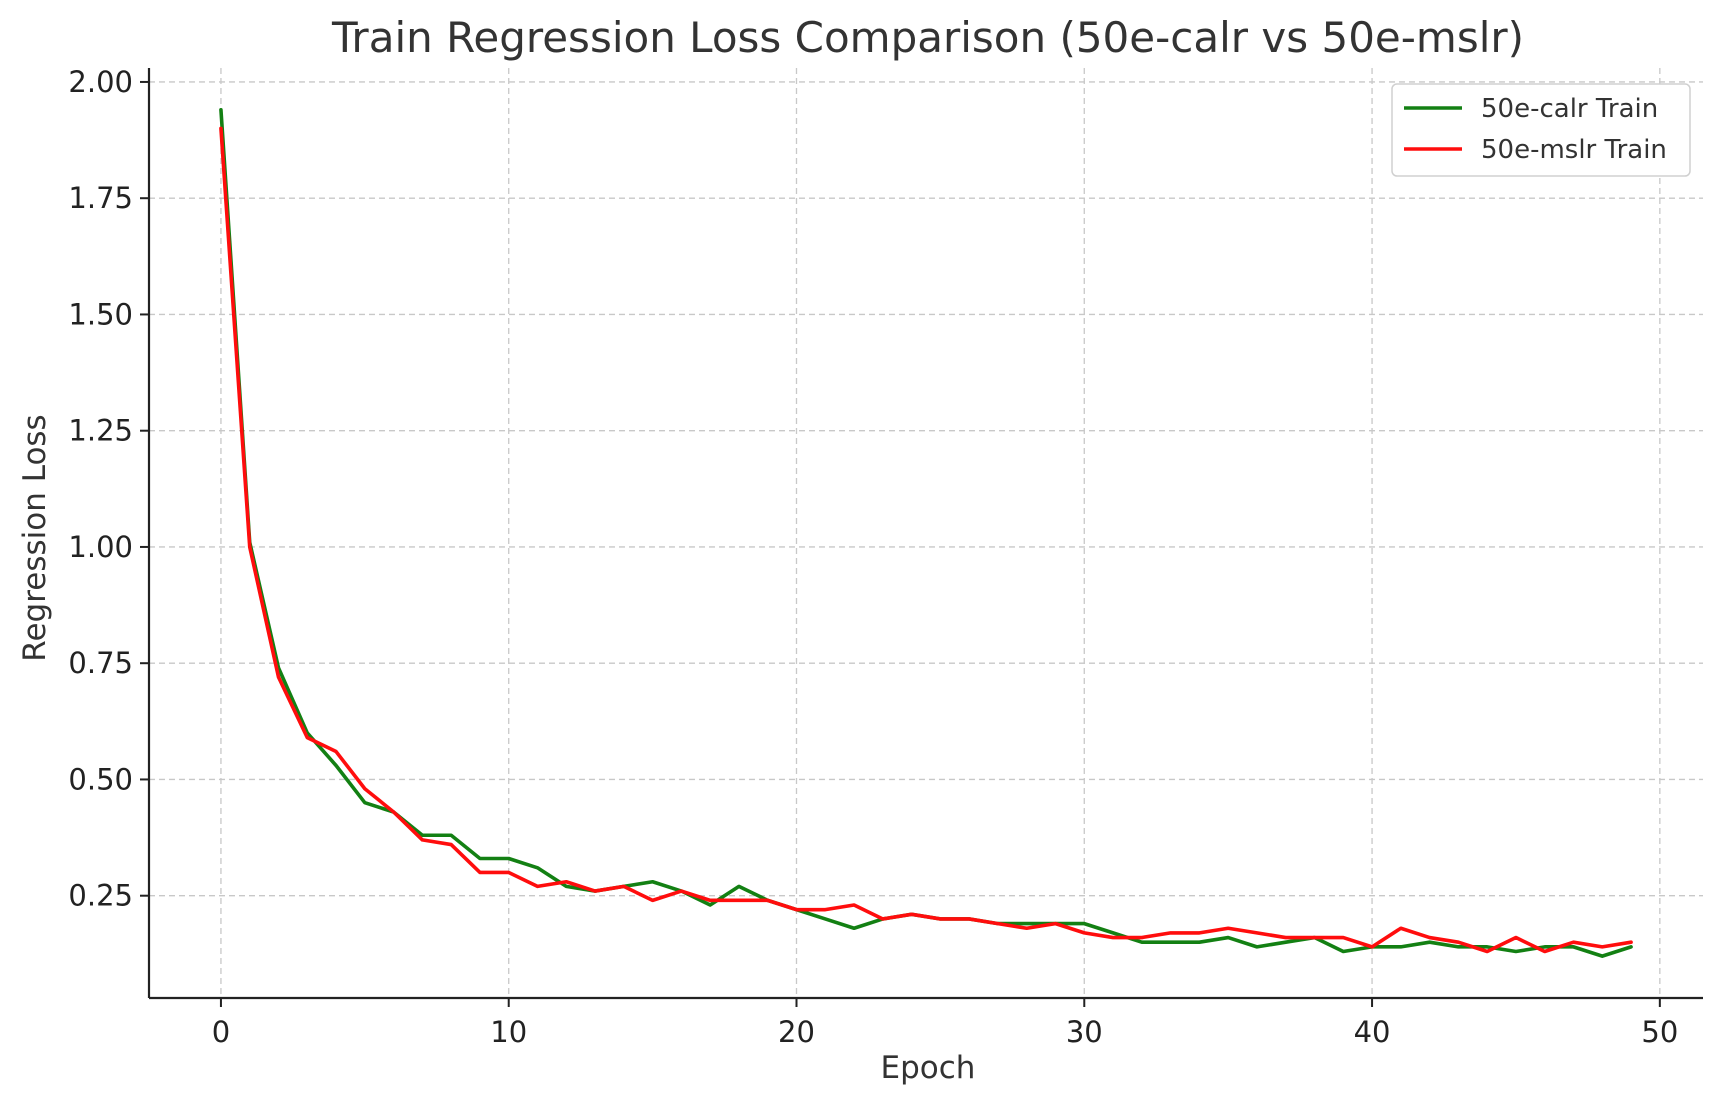 Image resolution: width=1718 pixels, height=1101 pixels. Describe the element at coordinates (100, 663) in the screenshot. I see `y-tick-label: 0.75` at that location.